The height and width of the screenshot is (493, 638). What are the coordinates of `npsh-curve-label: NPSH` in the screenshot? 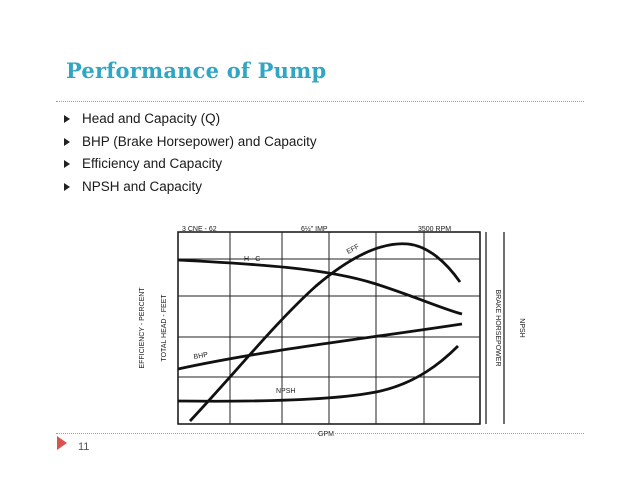 It's located at (285, 391).